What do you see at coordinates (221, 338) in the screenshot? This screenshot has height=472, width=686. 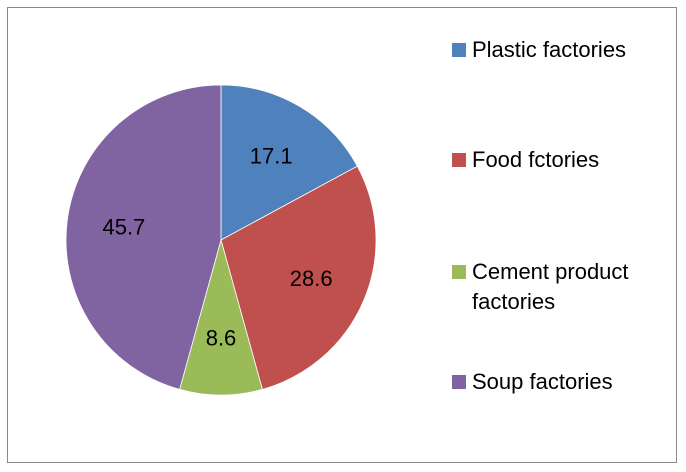 I see `data-label-cement: 8.6` at bounding box center [221, 338].